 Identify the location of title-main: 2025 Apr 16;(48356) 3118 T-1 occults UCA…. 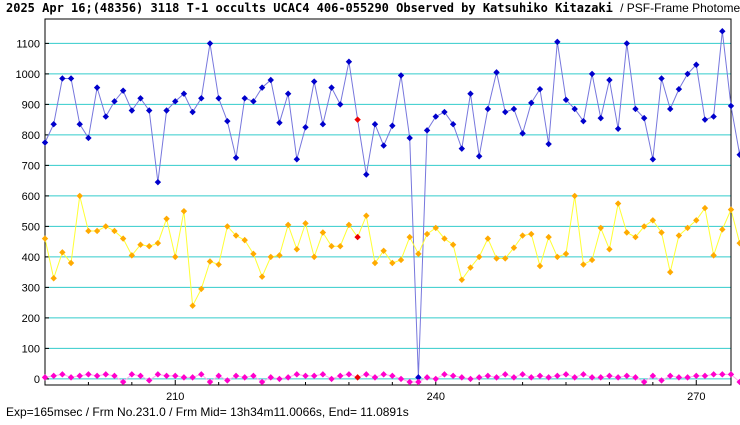
(309, 8).